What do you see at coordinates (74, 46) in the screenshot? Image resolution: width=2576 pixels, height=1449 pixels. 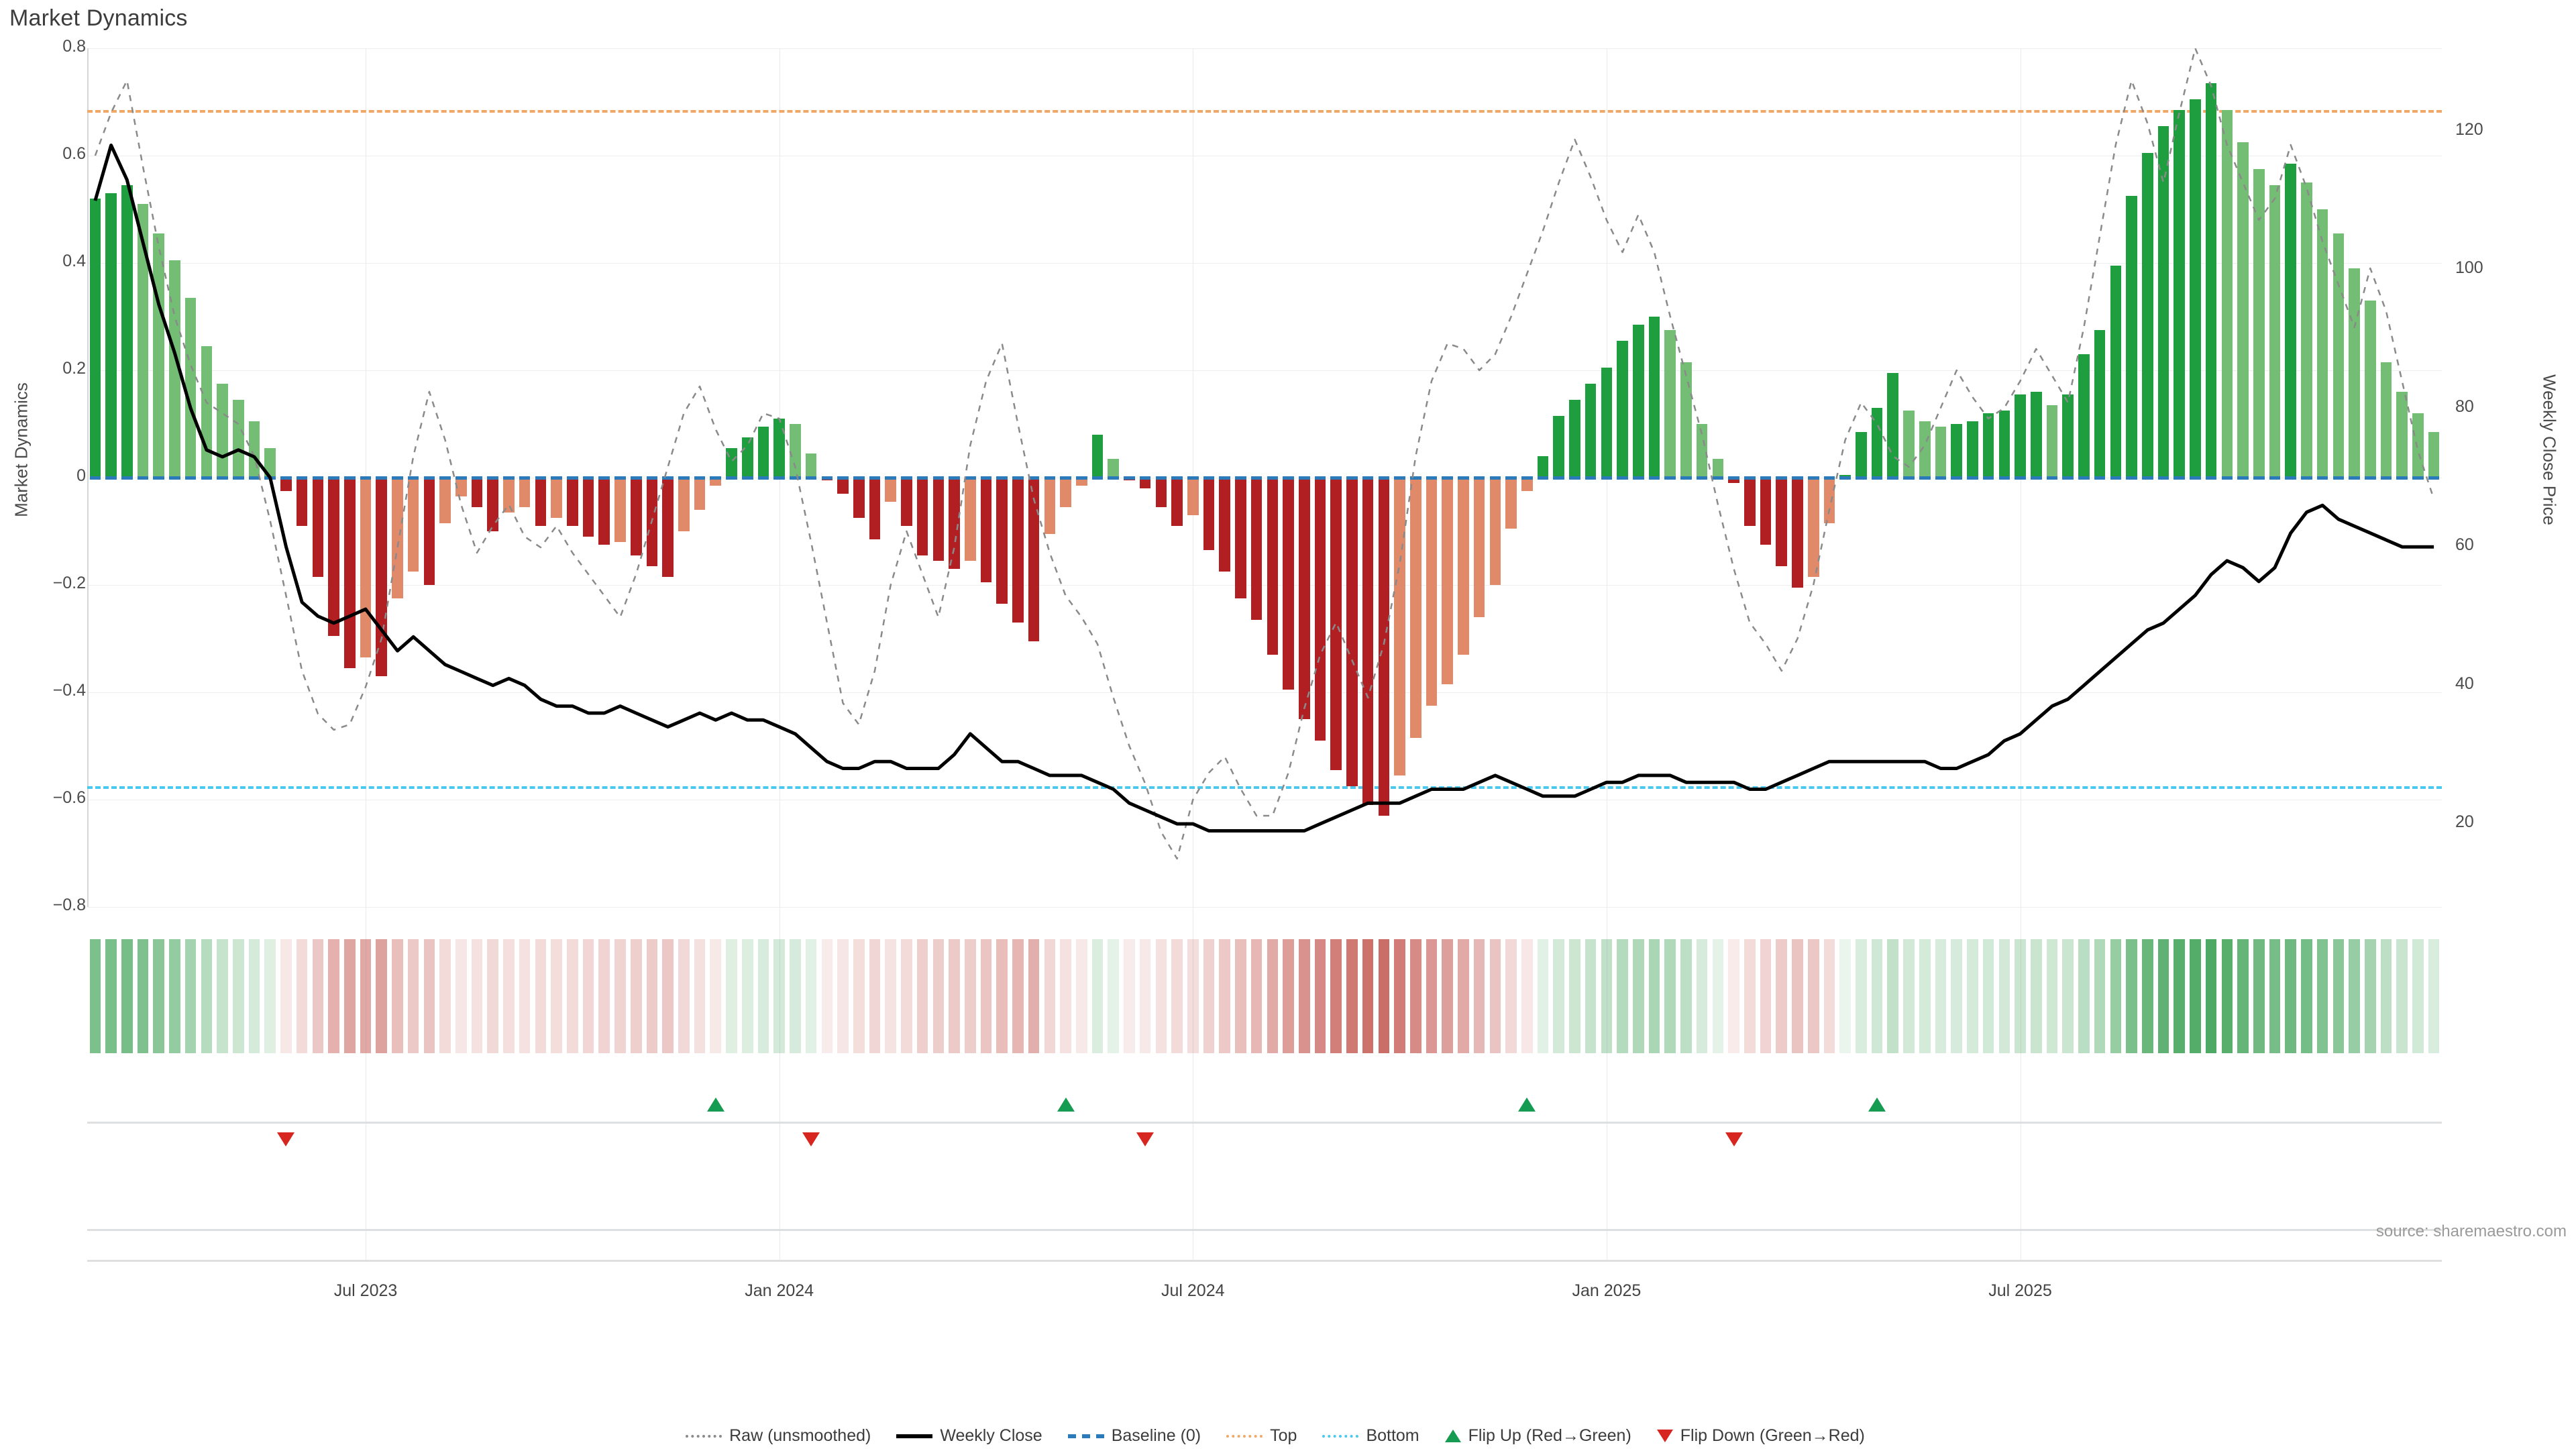 I see `y-axis-left-tick: 0.8` at bounding box center [74, 46].